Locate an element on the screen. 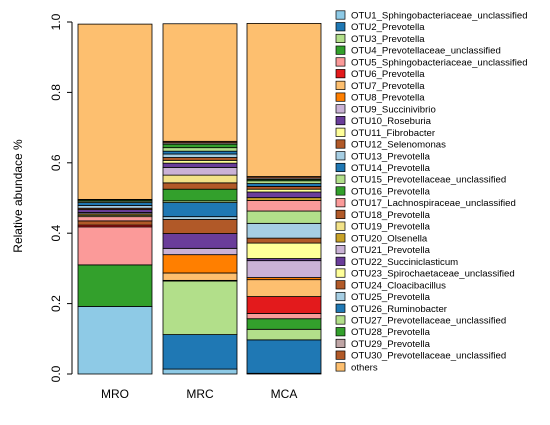 This screenshot has width=550, height=425. legend-entry: OTU18_Prevotella is located at coordinates (391, 215).